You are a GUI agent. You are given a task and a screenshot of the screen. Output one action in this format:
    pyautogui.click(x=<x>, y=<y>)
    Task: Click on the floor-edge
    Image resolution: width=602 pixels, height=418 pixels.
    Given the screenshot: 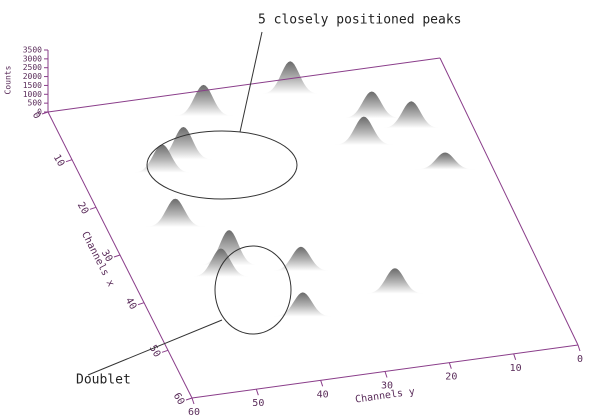 What is the action you would take?
    pyautogui.click(x=244, y=85)
    